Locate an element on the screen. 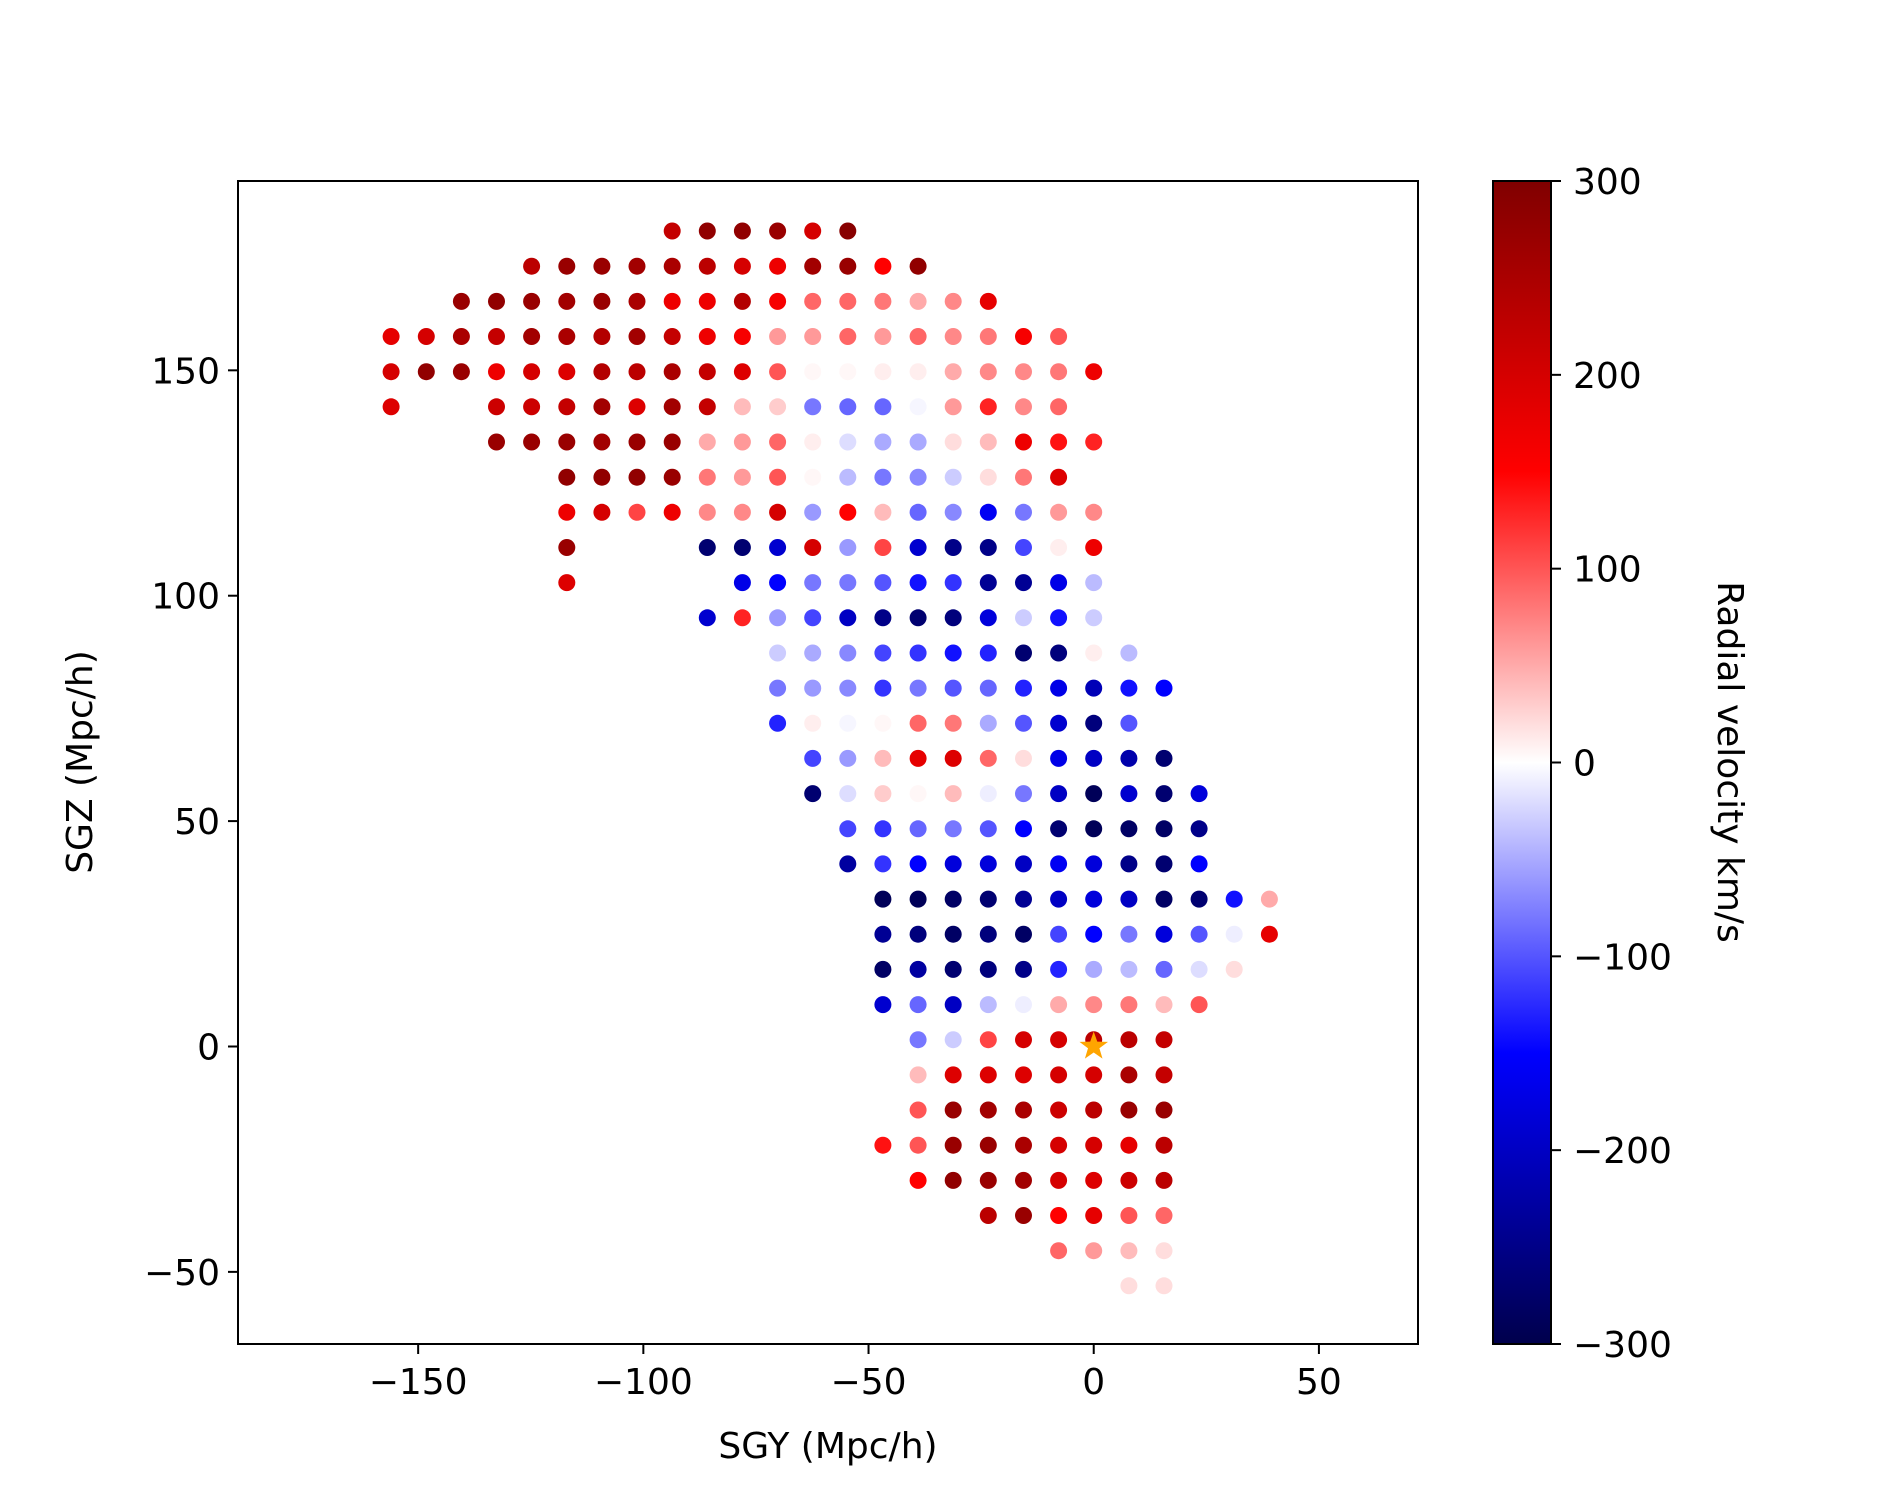  x-tick-label: 50 is located at coordinates (1319, 1382).